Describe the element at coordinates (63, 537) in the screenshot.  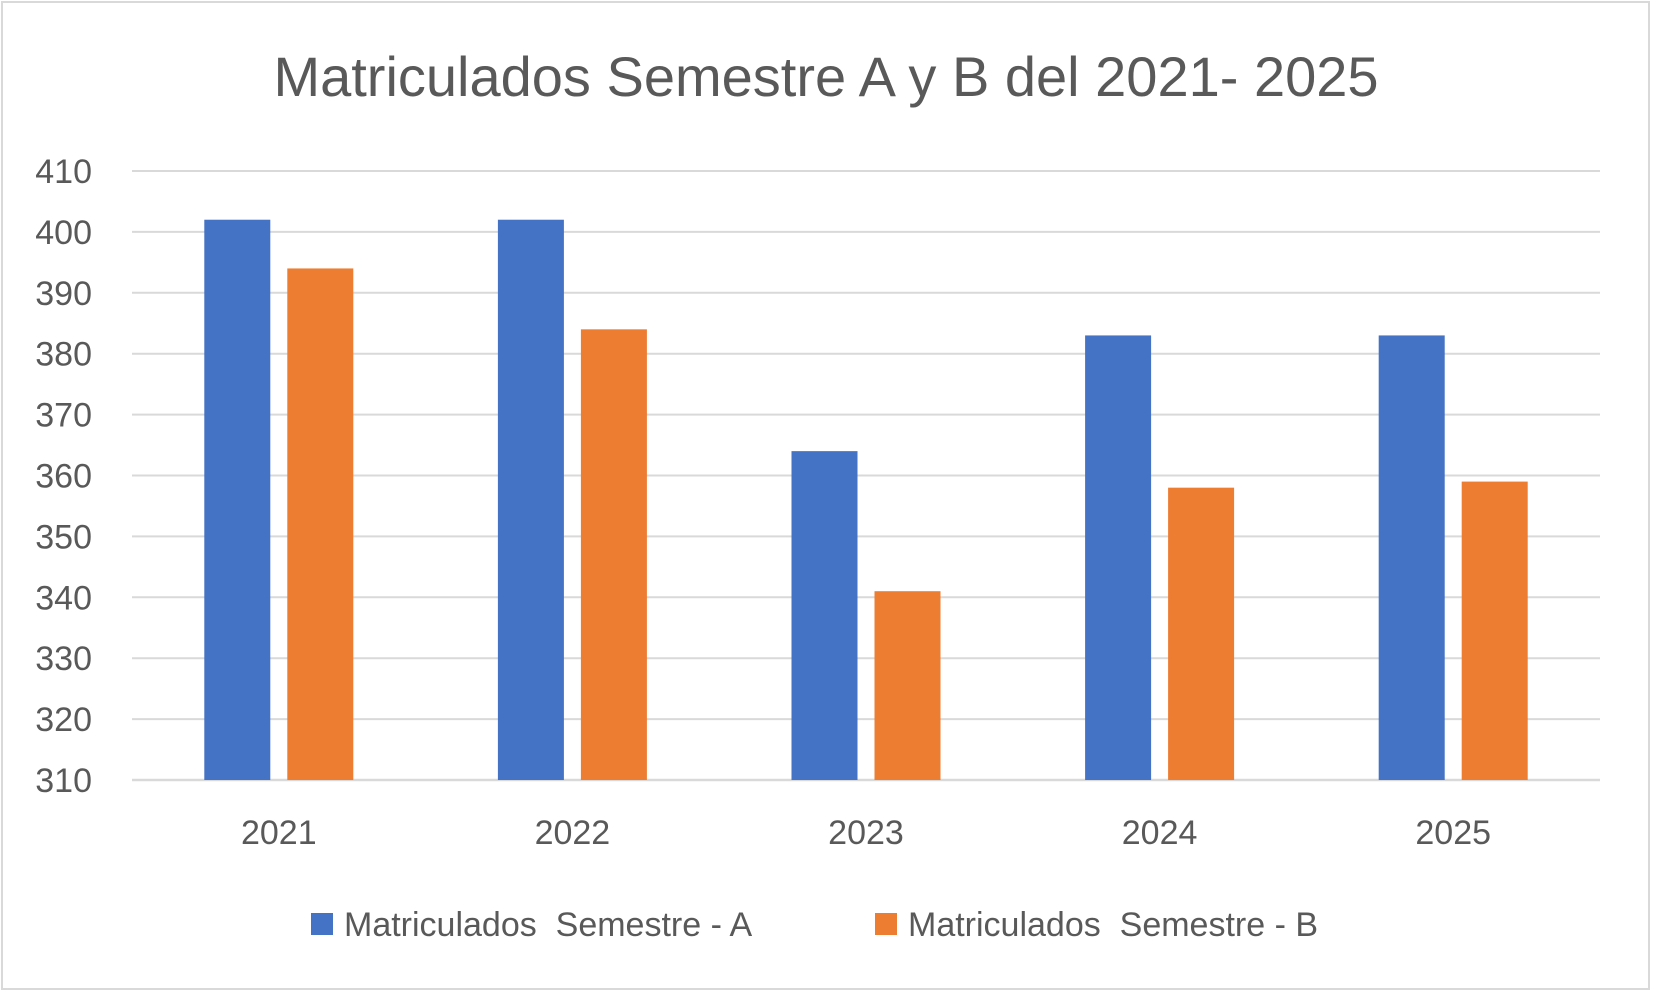
I see `y-tick-label: 350` at that location.